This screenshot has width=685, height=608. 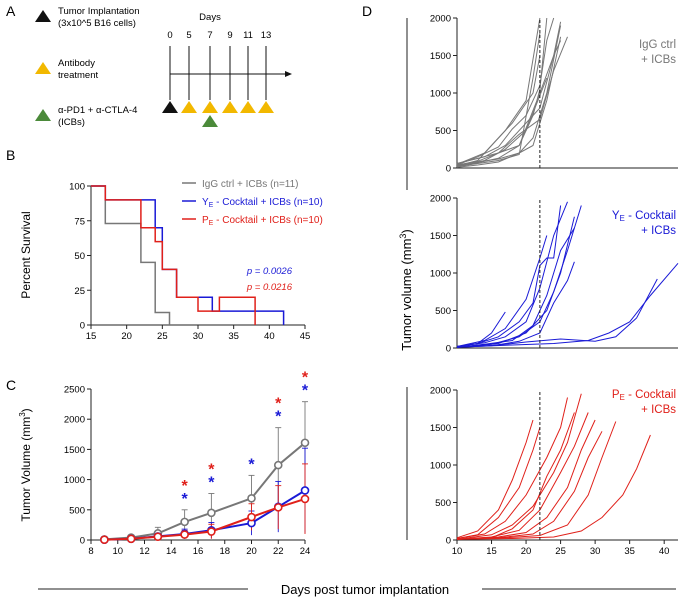 What do you see at coordinates (210, 17) in the screenshot?
I see `days-title: Days` at bounding box center [210, 17].